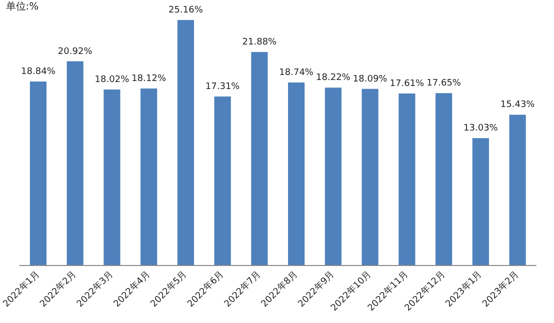  Describe the element at coordinates (518, 105) in the screenshot. I see `data-label: 15.43%` at that location.